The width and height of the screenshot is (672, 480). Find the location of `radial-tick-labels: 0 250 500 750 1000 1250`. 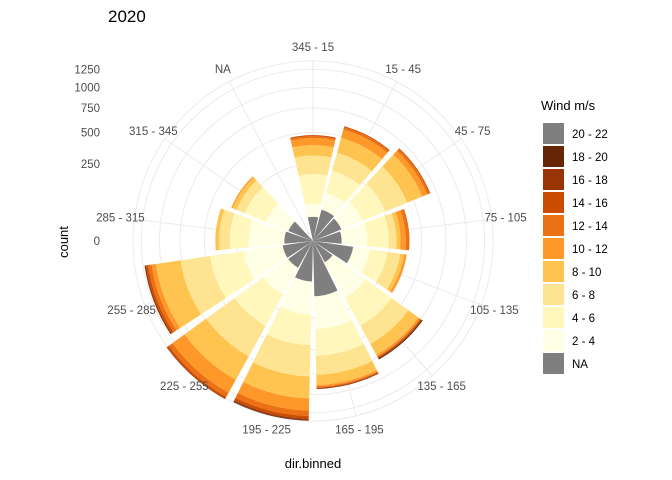

radial-tick-labels: 0 250 500 750 1000 1250 is located at coordinates (87, 156).